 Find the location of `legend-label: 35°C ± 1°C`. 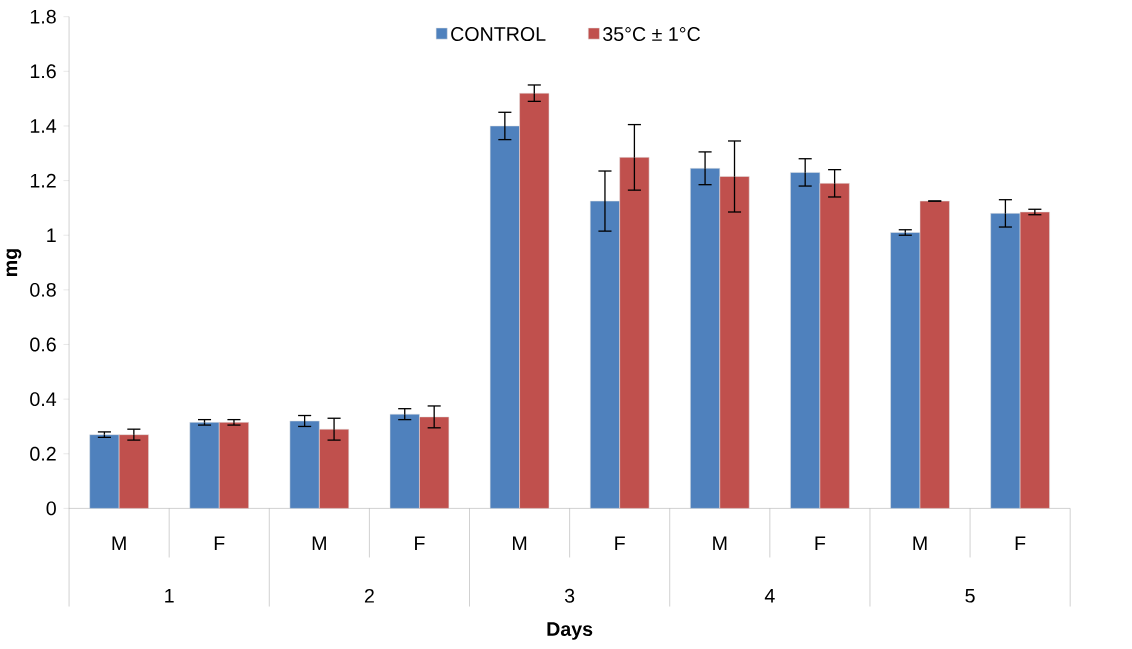

legend-label: 35°C ± 1°C is located at coordinates (652, 34).